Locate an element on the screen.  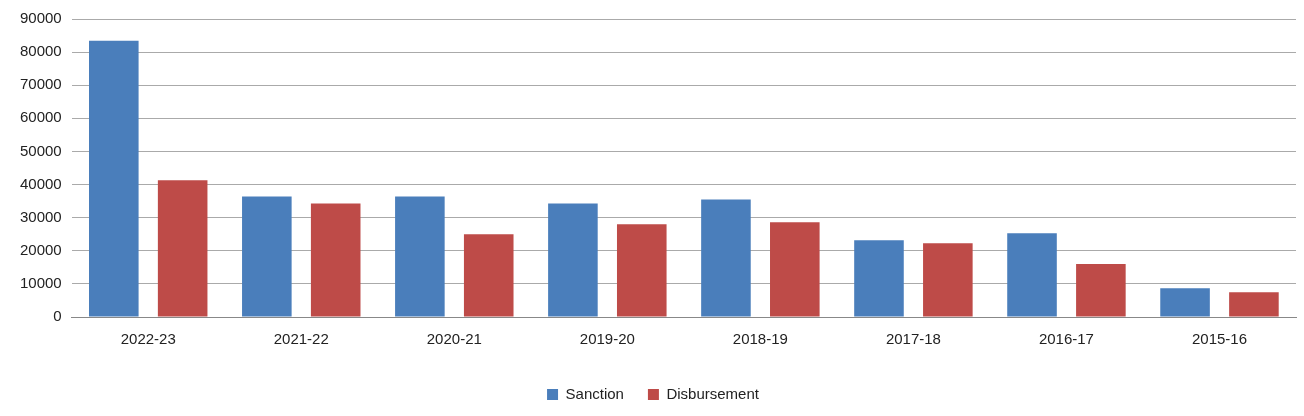
x-tick-label: 2016-17 is located at coordinates (1066, 339).